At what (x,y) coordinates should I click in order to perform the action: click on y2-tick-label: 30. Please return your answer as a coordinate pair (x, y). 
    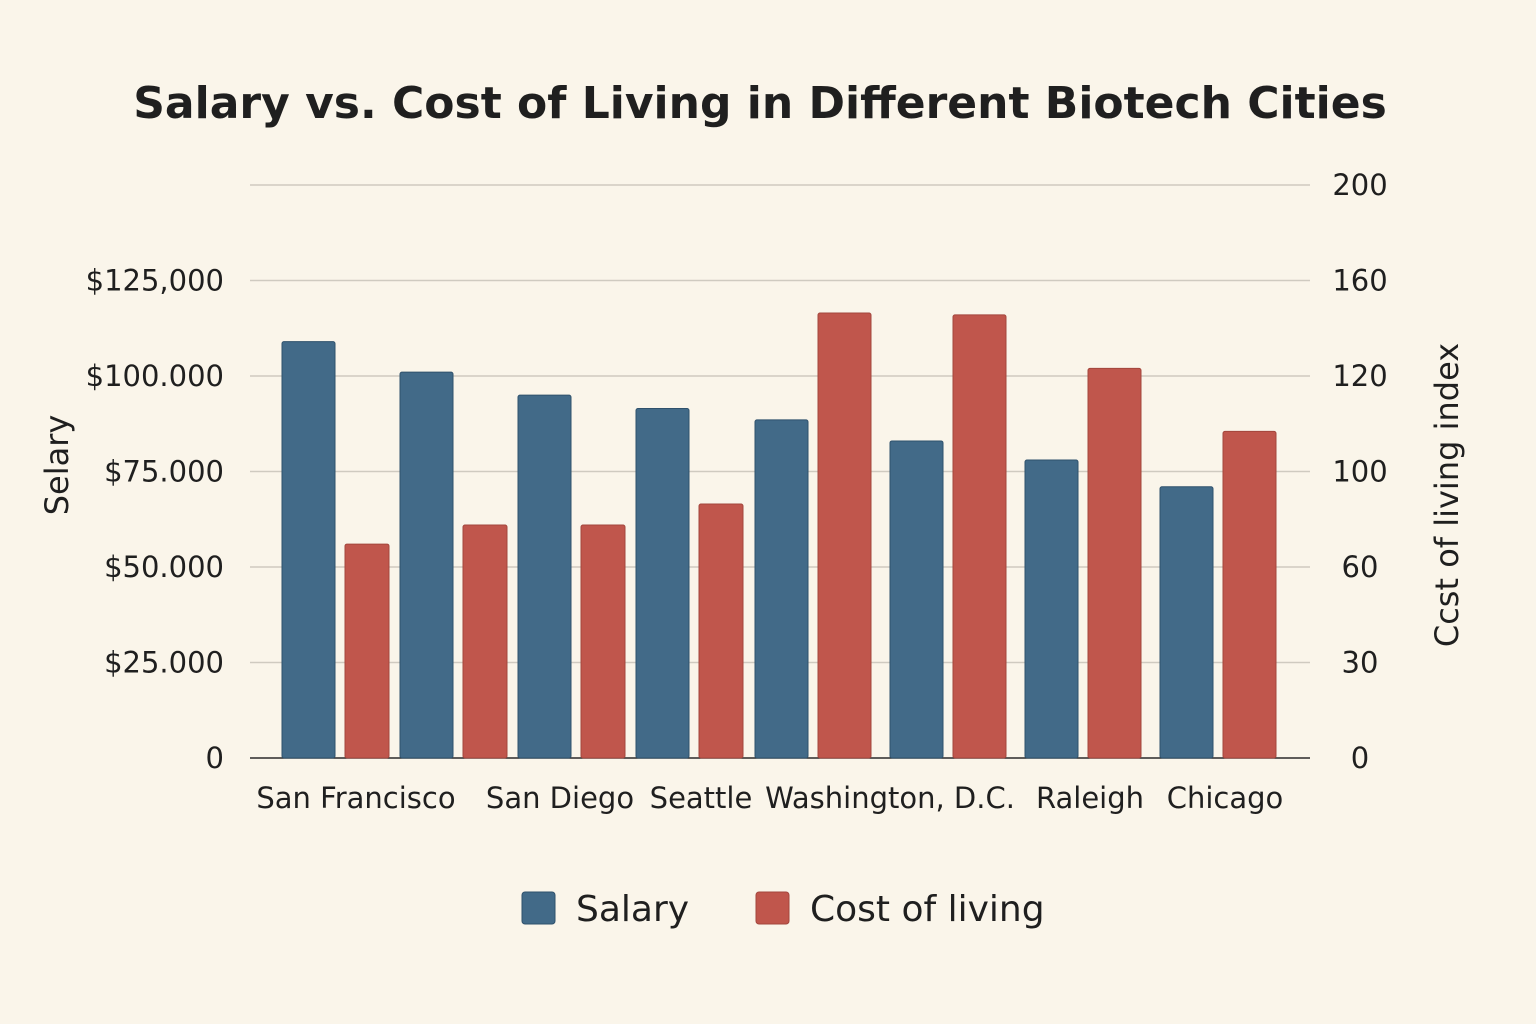
    Looking at the image, I should click on (1360, 663).